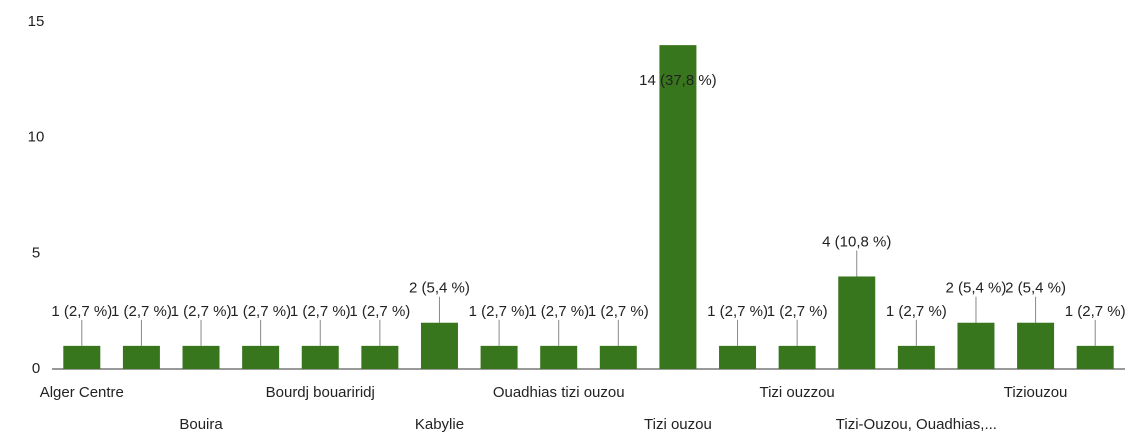 The height and width of the screenshot is (436, 1129). What do you see at coordinates (439, 424) in the screenshot?
I see `x-tick-label: Kabylie` at bounding box center [439, 424].